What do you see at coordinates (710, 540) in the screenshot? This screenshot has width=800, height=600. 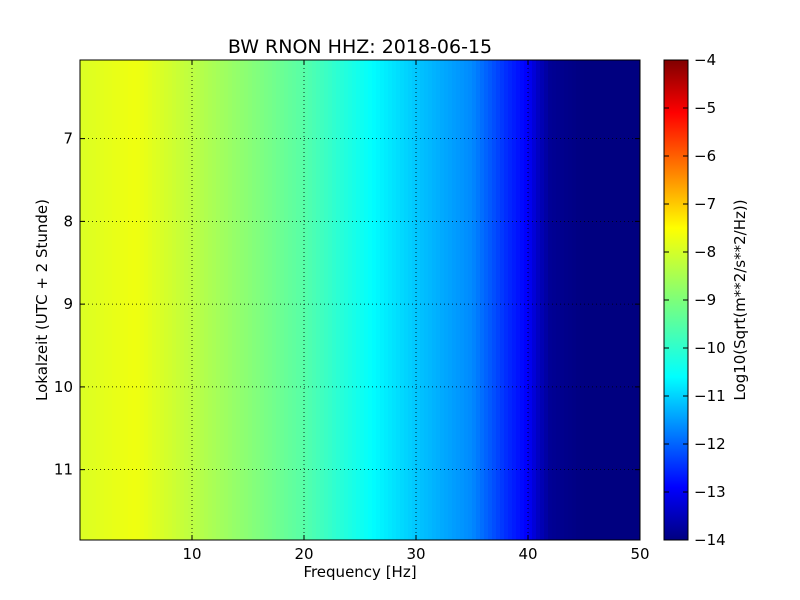 I see `colorbar-tick-label: −14` at bounding box center [710, 540].